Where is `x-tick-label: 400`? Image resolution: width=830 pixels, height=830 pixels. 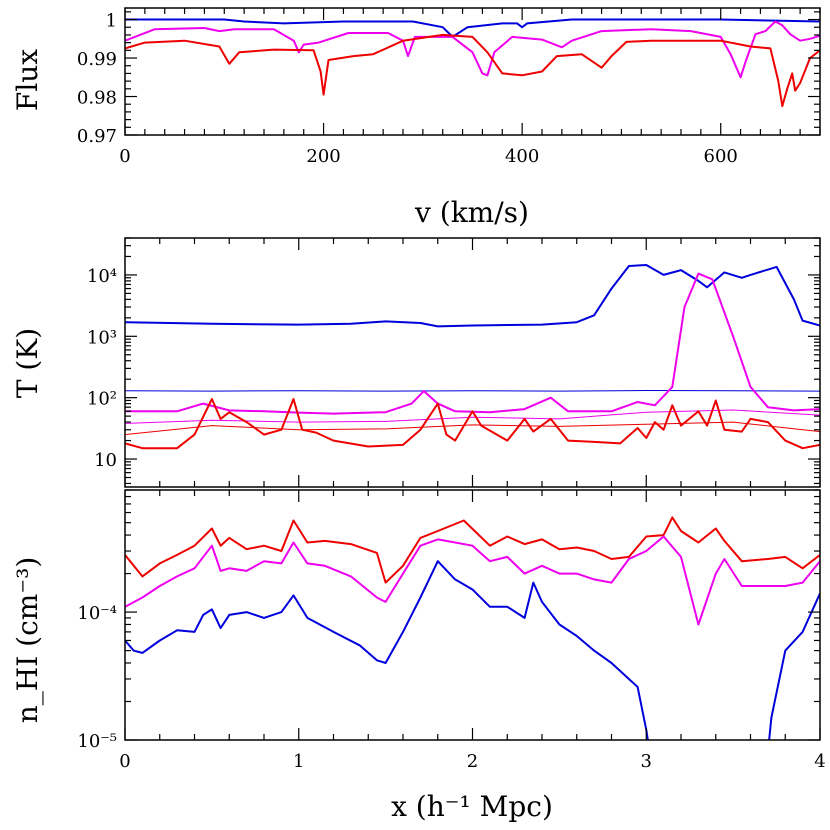
x-tick-label: 400 is located at coordinates (522, 156).